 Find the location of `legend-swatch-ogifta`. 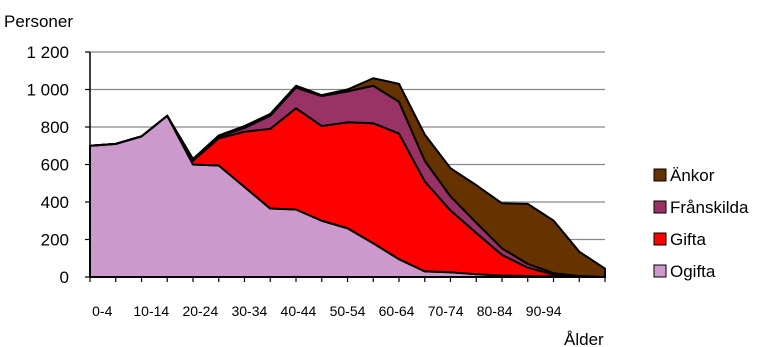

legend-swatch-ogifta is located at coordinates (660, 271).